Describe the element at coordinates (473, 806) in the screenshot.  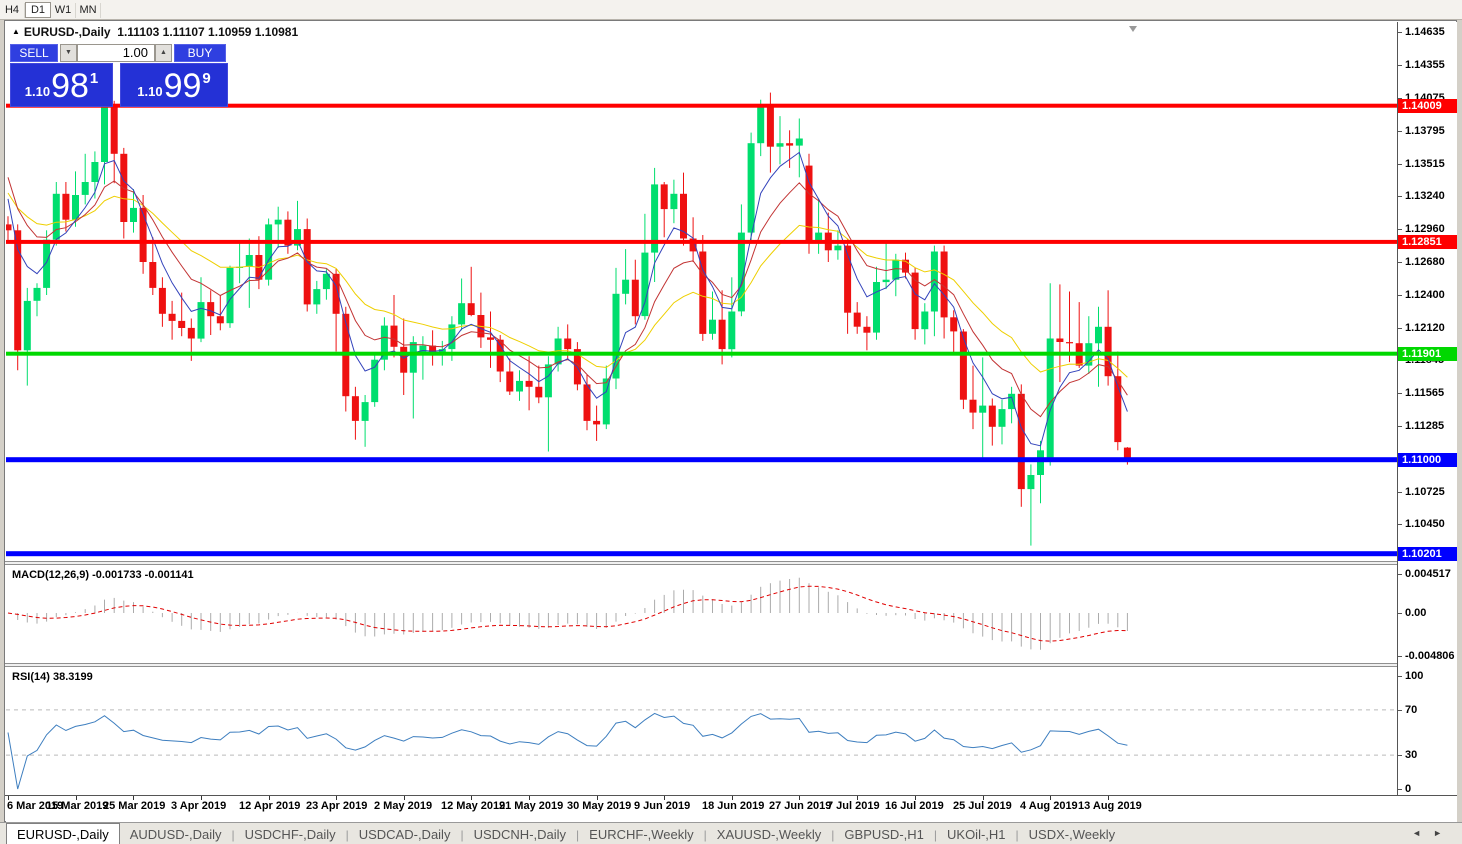
I see `date-tick-label: 12 May 2019` at that location.